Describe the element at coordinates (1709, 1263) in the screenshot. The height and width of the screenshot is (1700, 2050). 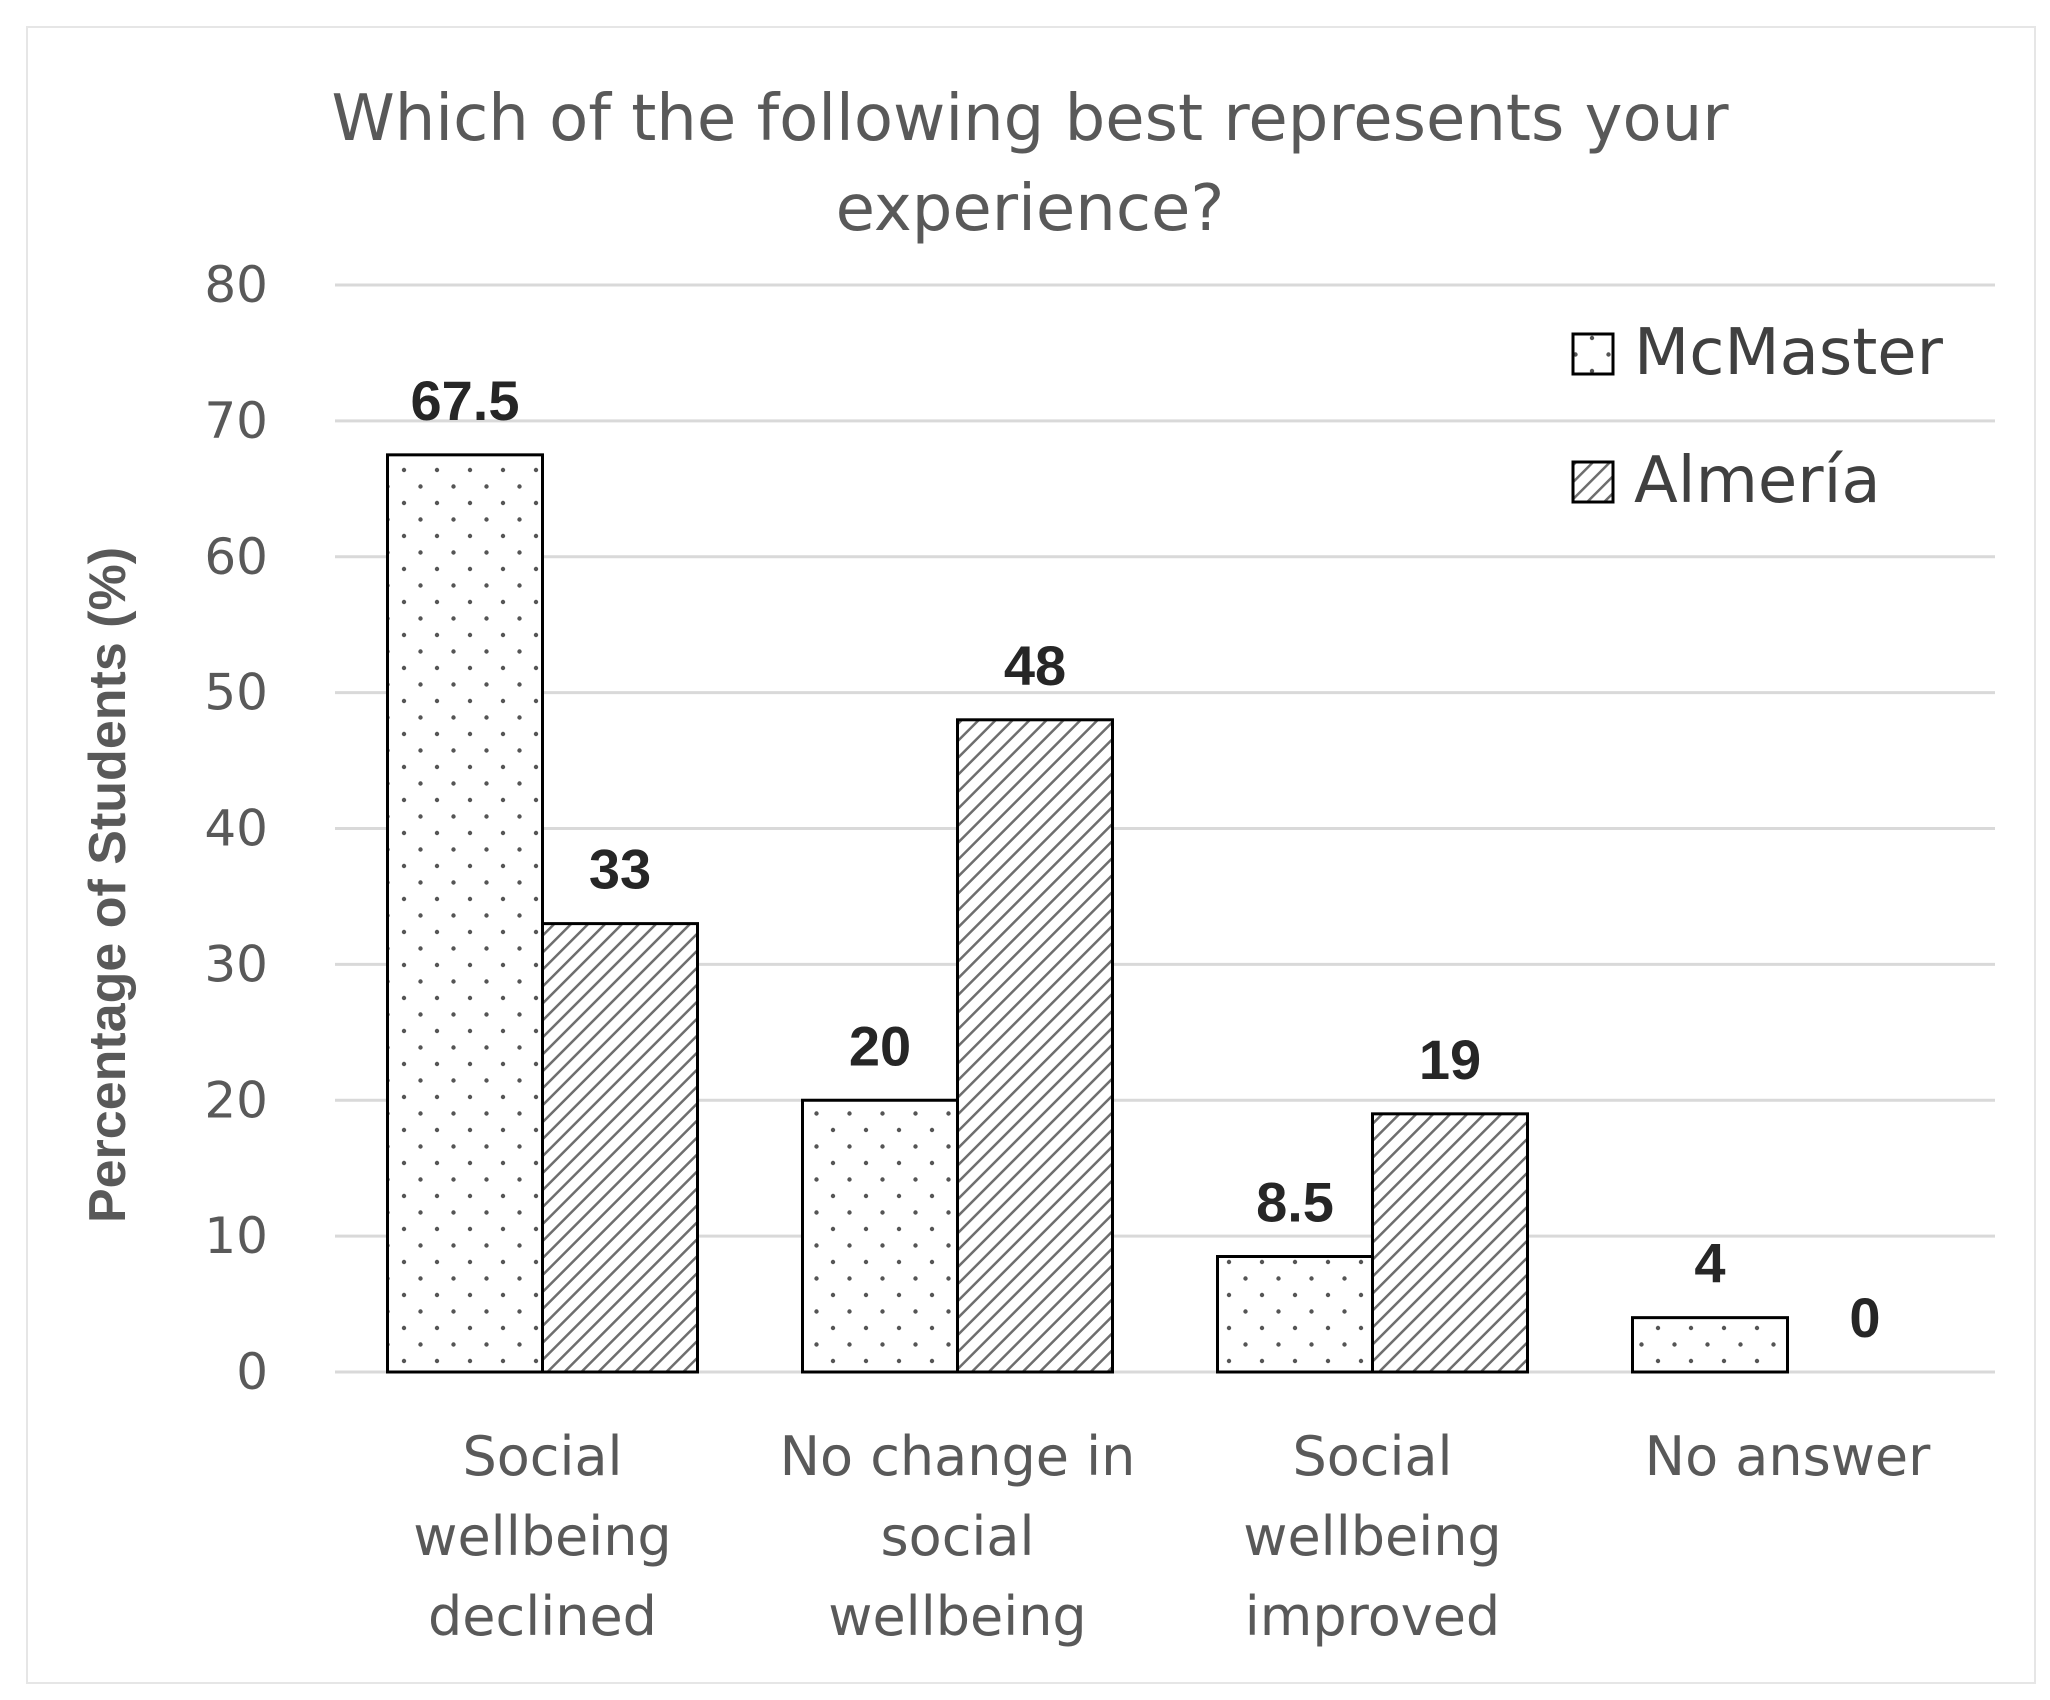
I see `data-label: 4` at that location.